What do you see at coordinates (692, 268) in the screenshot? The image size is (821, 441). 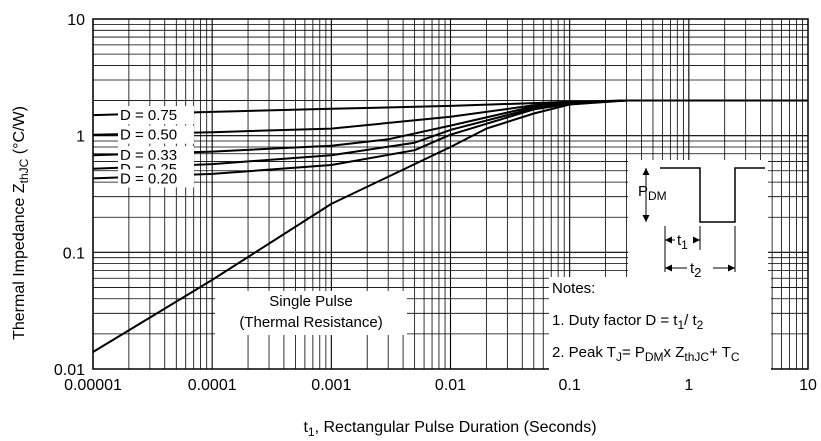 I see `t2-label-main: t` at bounding box center [692, 268].